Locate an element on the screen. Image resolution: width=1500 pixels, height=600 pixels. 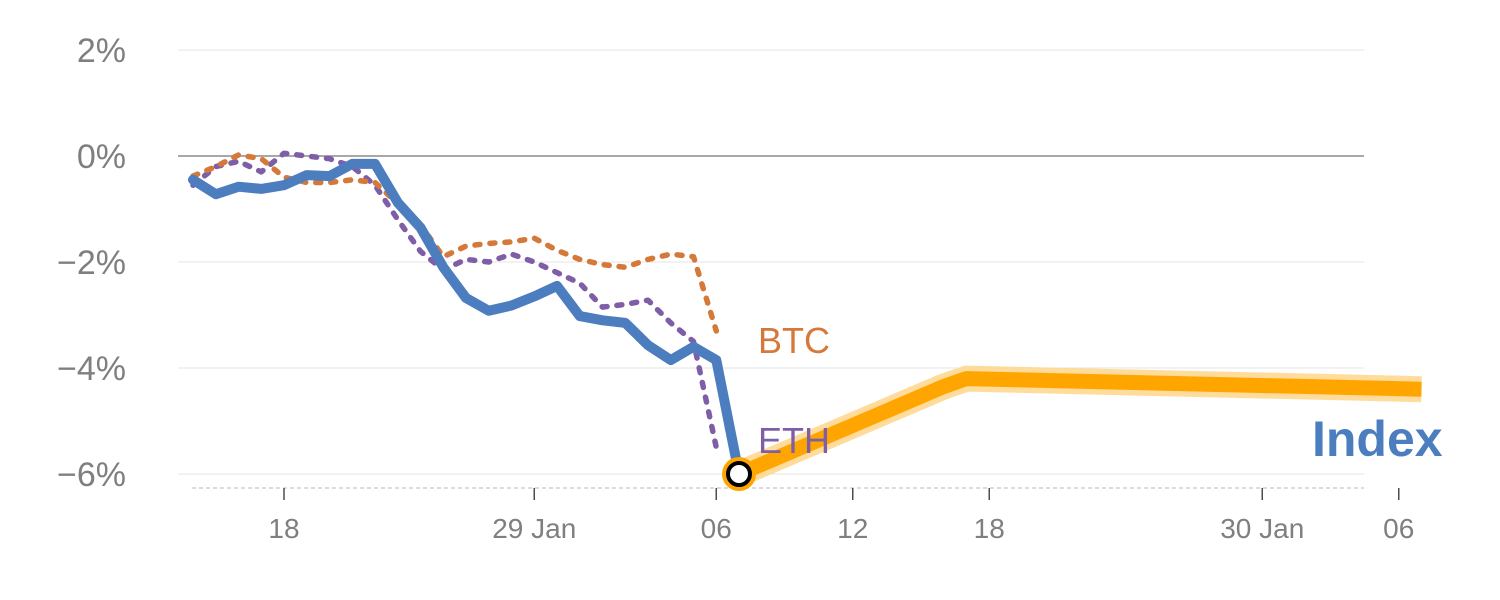
y-tick-label-0: 2% is located at coordinates (101, 51).